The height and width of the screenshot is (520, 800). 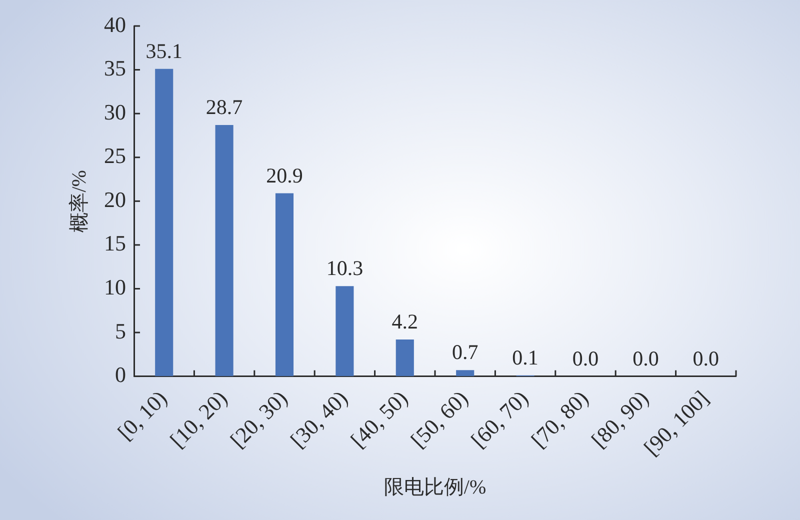 What do you see at coordinates (120, 375) in the screenshot?
I see `y-tick-label: 0` at bounding box center [120, 375].